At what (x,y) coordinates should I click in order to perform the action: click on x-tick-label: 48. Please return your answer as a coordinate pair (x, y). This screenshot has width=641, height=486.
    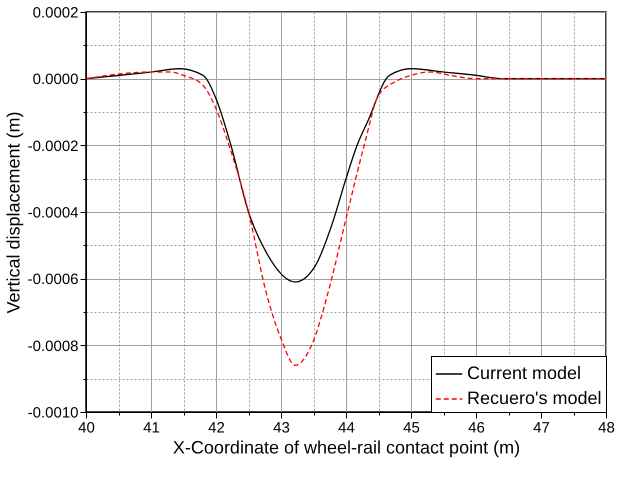
    Looking at the image, I should click on (606, 428).